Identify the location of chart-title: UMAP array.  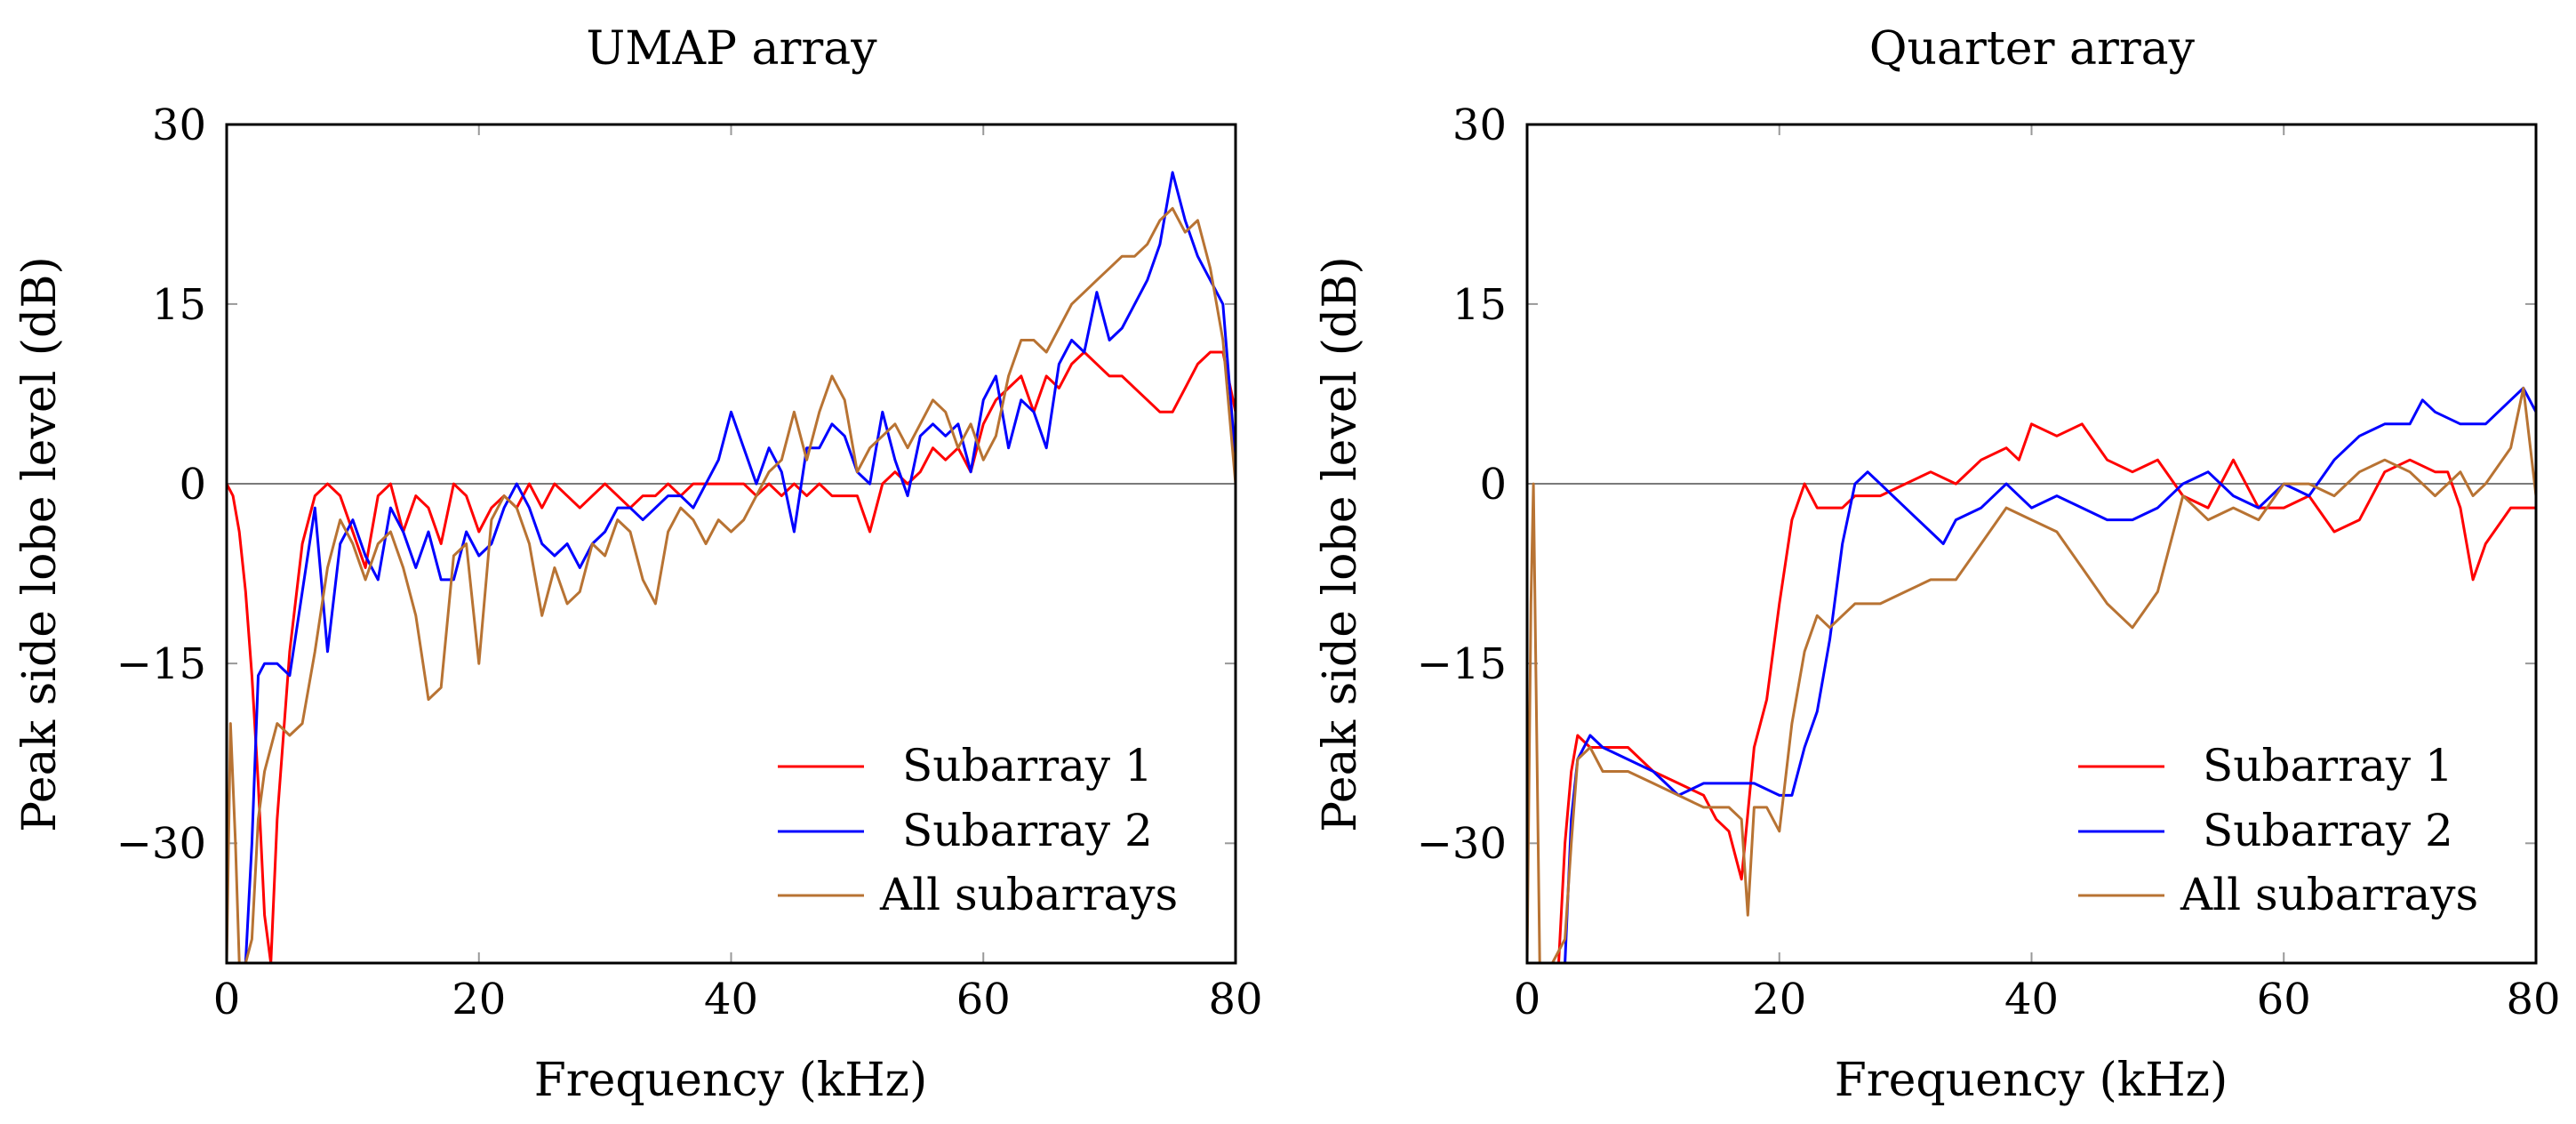
(731, 49).